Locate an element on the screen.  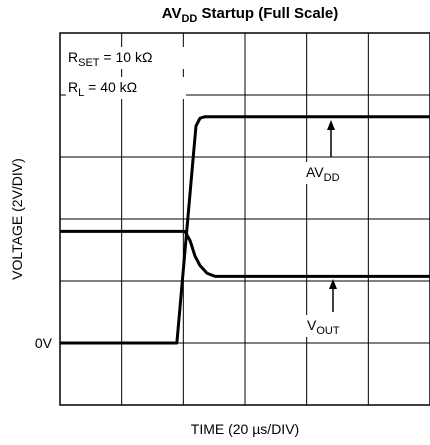
annotation-sub: L is located at coordinates (81, 93).